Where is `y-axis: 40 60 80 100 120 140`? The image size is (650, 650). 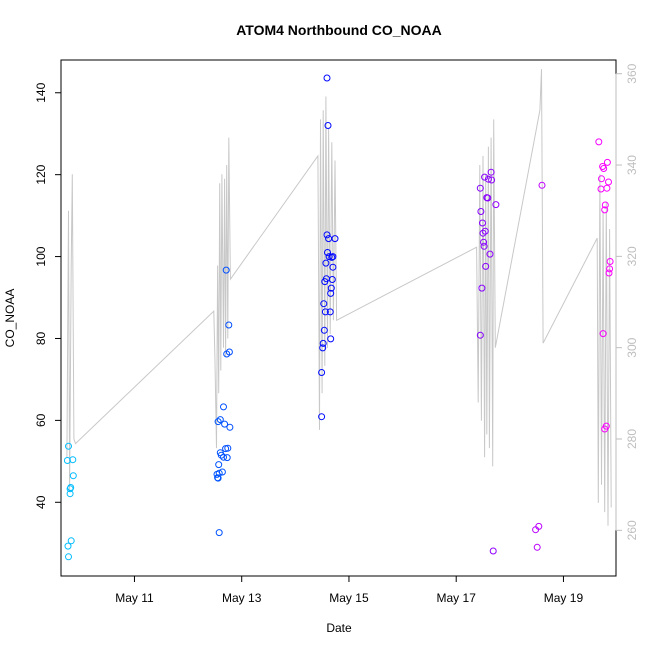
y-axis: 40 60 80 100 120 140 is located at coordinates (48, 295).